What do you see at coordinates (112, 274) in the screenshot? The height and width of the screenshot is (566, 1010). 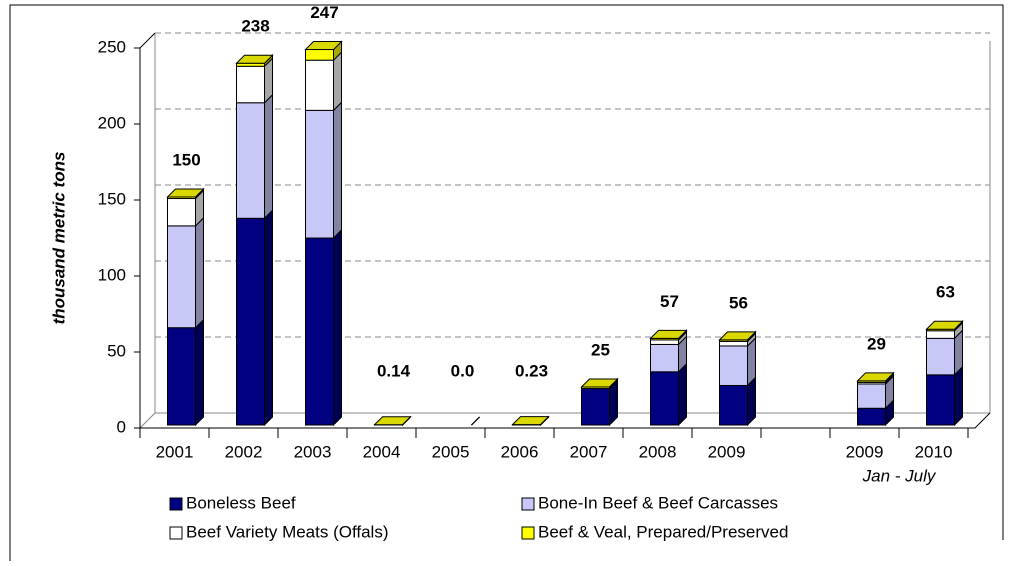 I see `y-tick-label: 100` at bounding box center [112, 274].